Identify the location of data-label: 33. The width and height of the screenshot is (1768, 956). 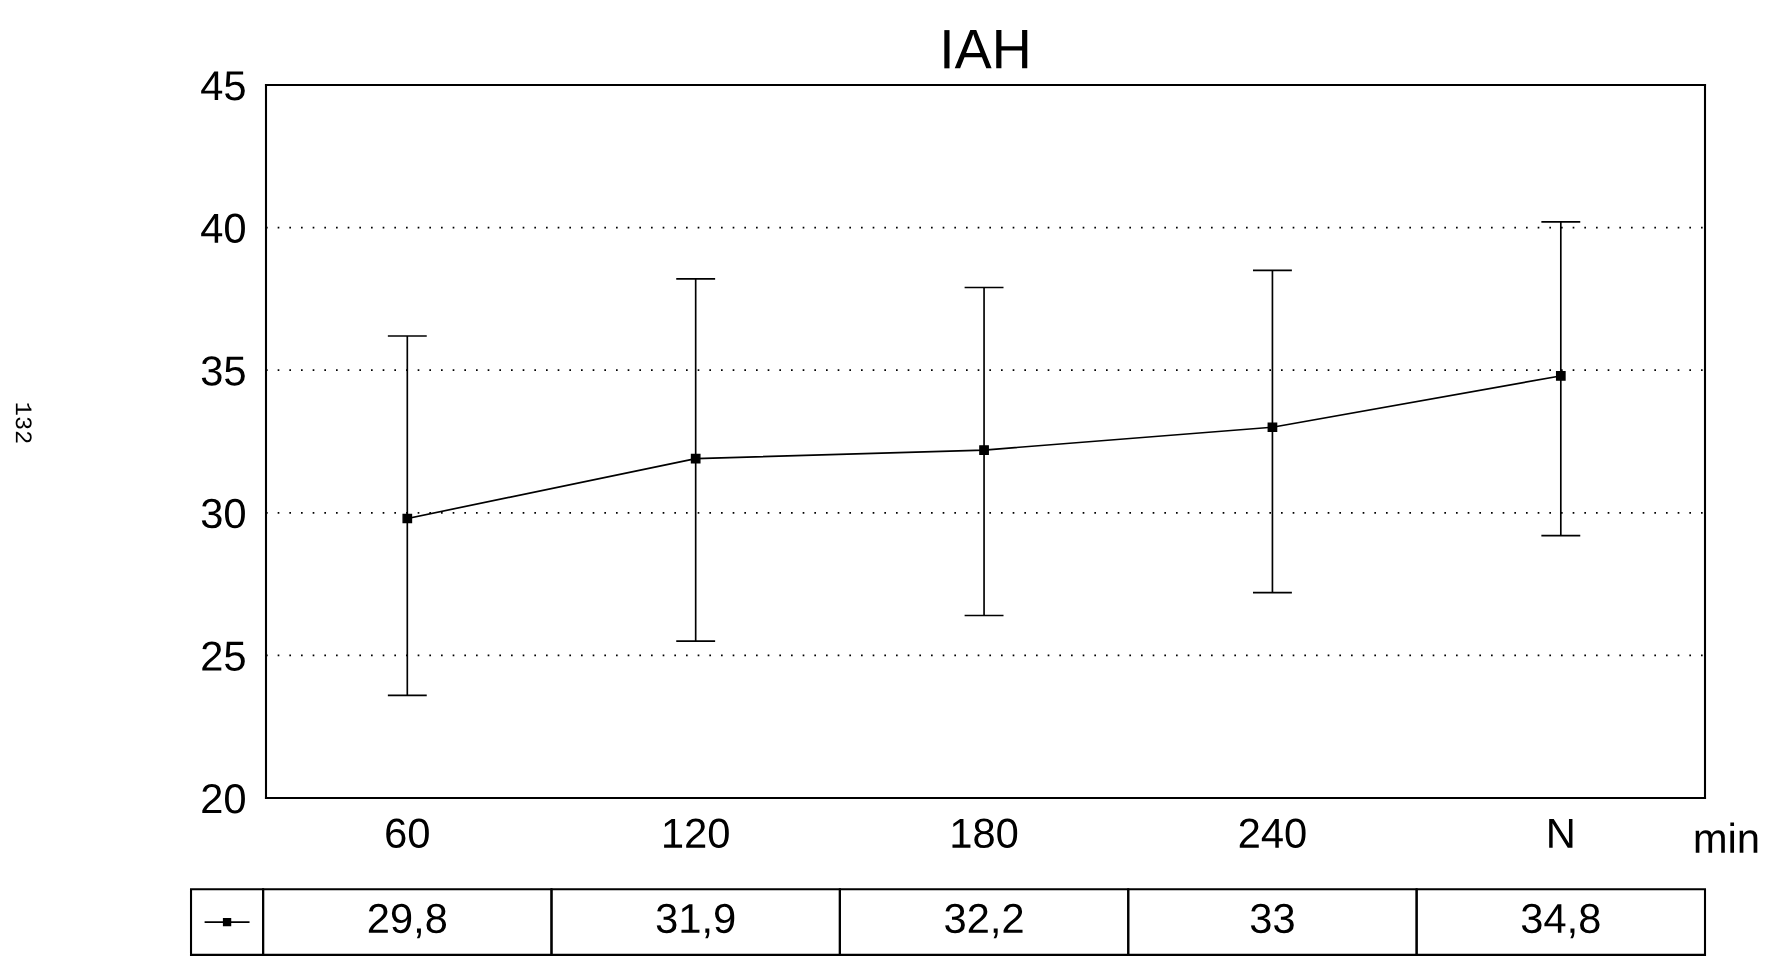
(1272, 918).